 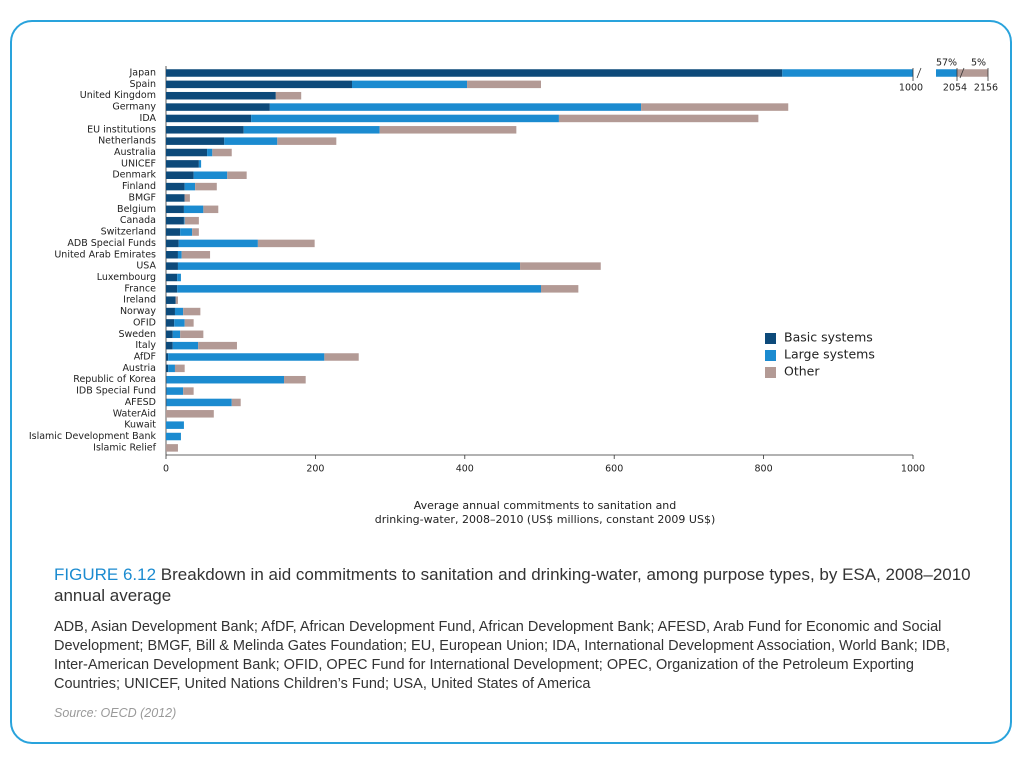 I want to click on y-tick-label: Republic of Korea, so click(x=114, y=379).